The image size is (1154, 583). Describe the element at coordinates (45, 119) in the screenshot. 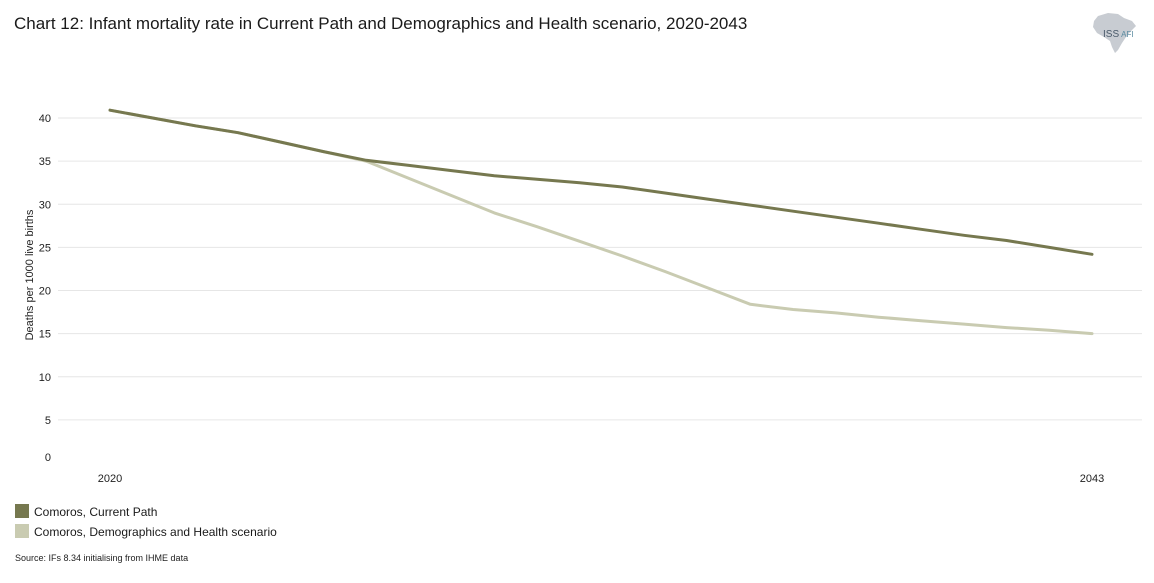

I see `y-tick-label-40: 40` at that location.